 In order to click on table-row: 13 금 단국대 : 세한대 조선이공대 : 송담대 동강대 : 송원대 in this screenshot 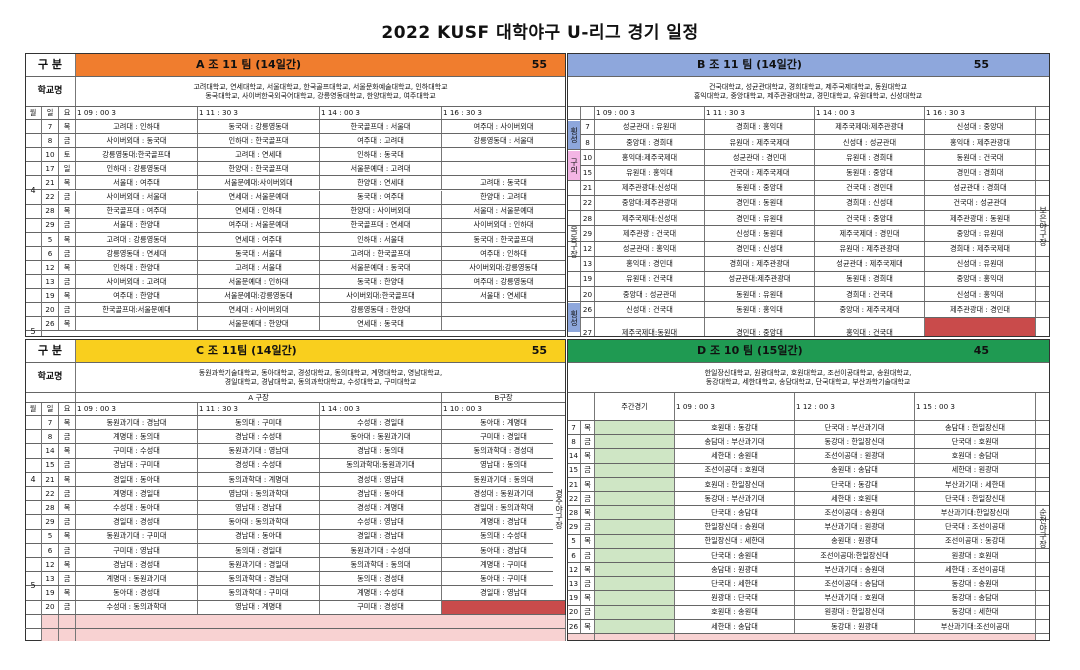, I will do `click(808, 584)`.